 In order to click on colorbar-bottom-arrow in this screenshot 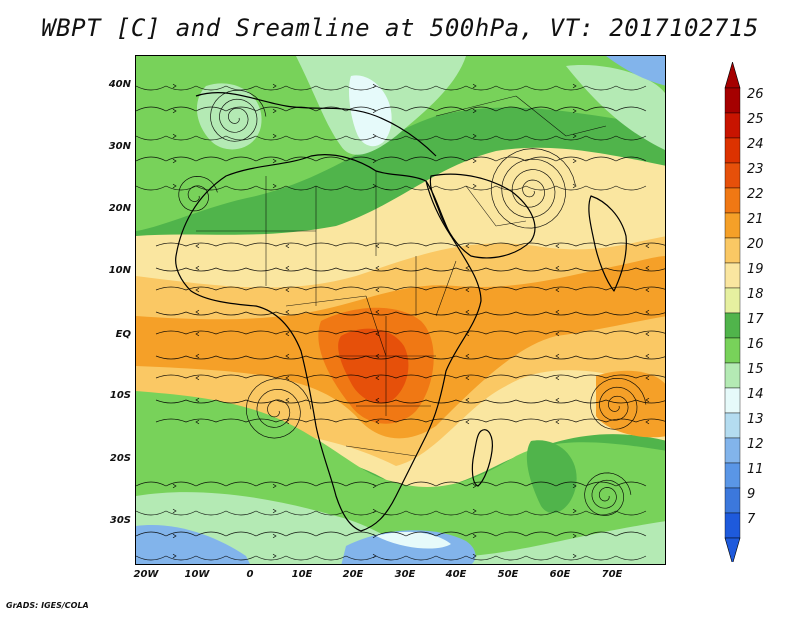, I will do `click(732, 549)`.